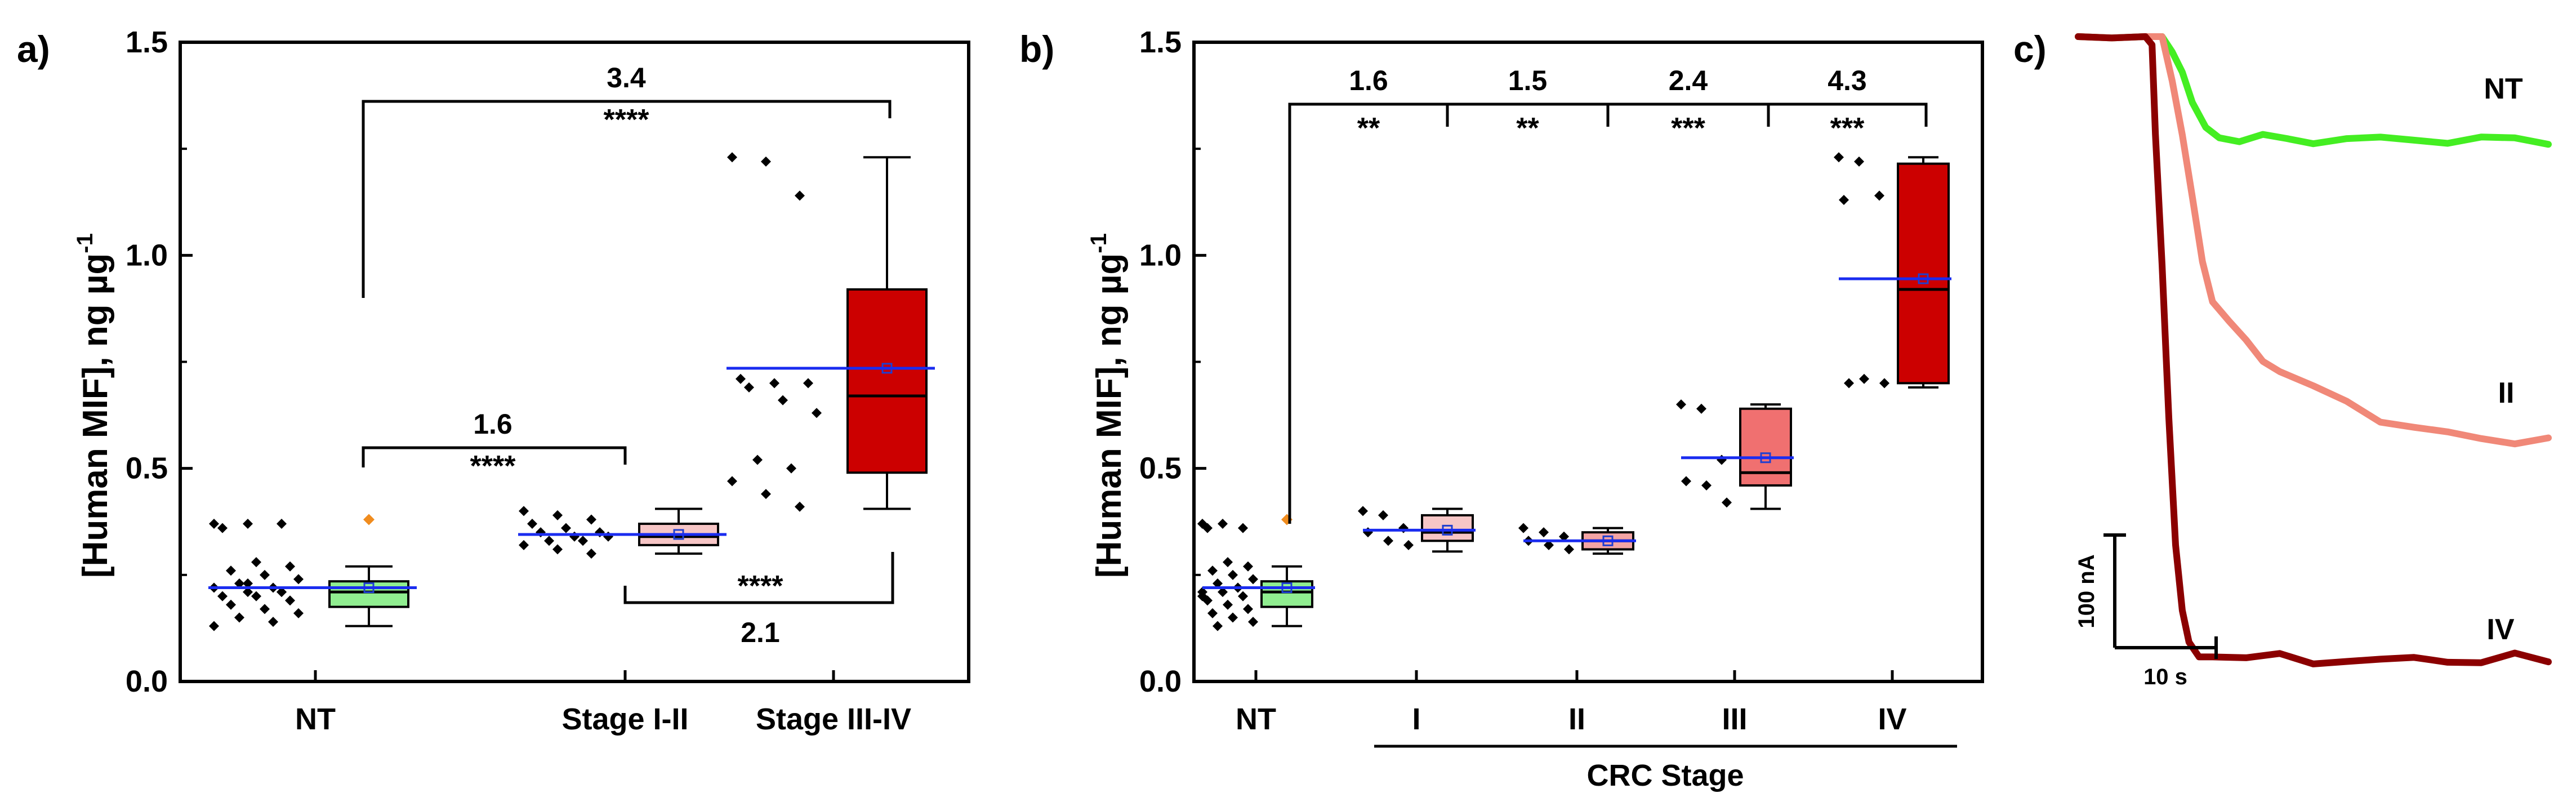 Image resolution: width=2576 pixels, height=811 pixels. Describe the element at coordinates (1572, 703) in the screenshot. I see `panel-b-x-labels: NT I II III IV` at that location.